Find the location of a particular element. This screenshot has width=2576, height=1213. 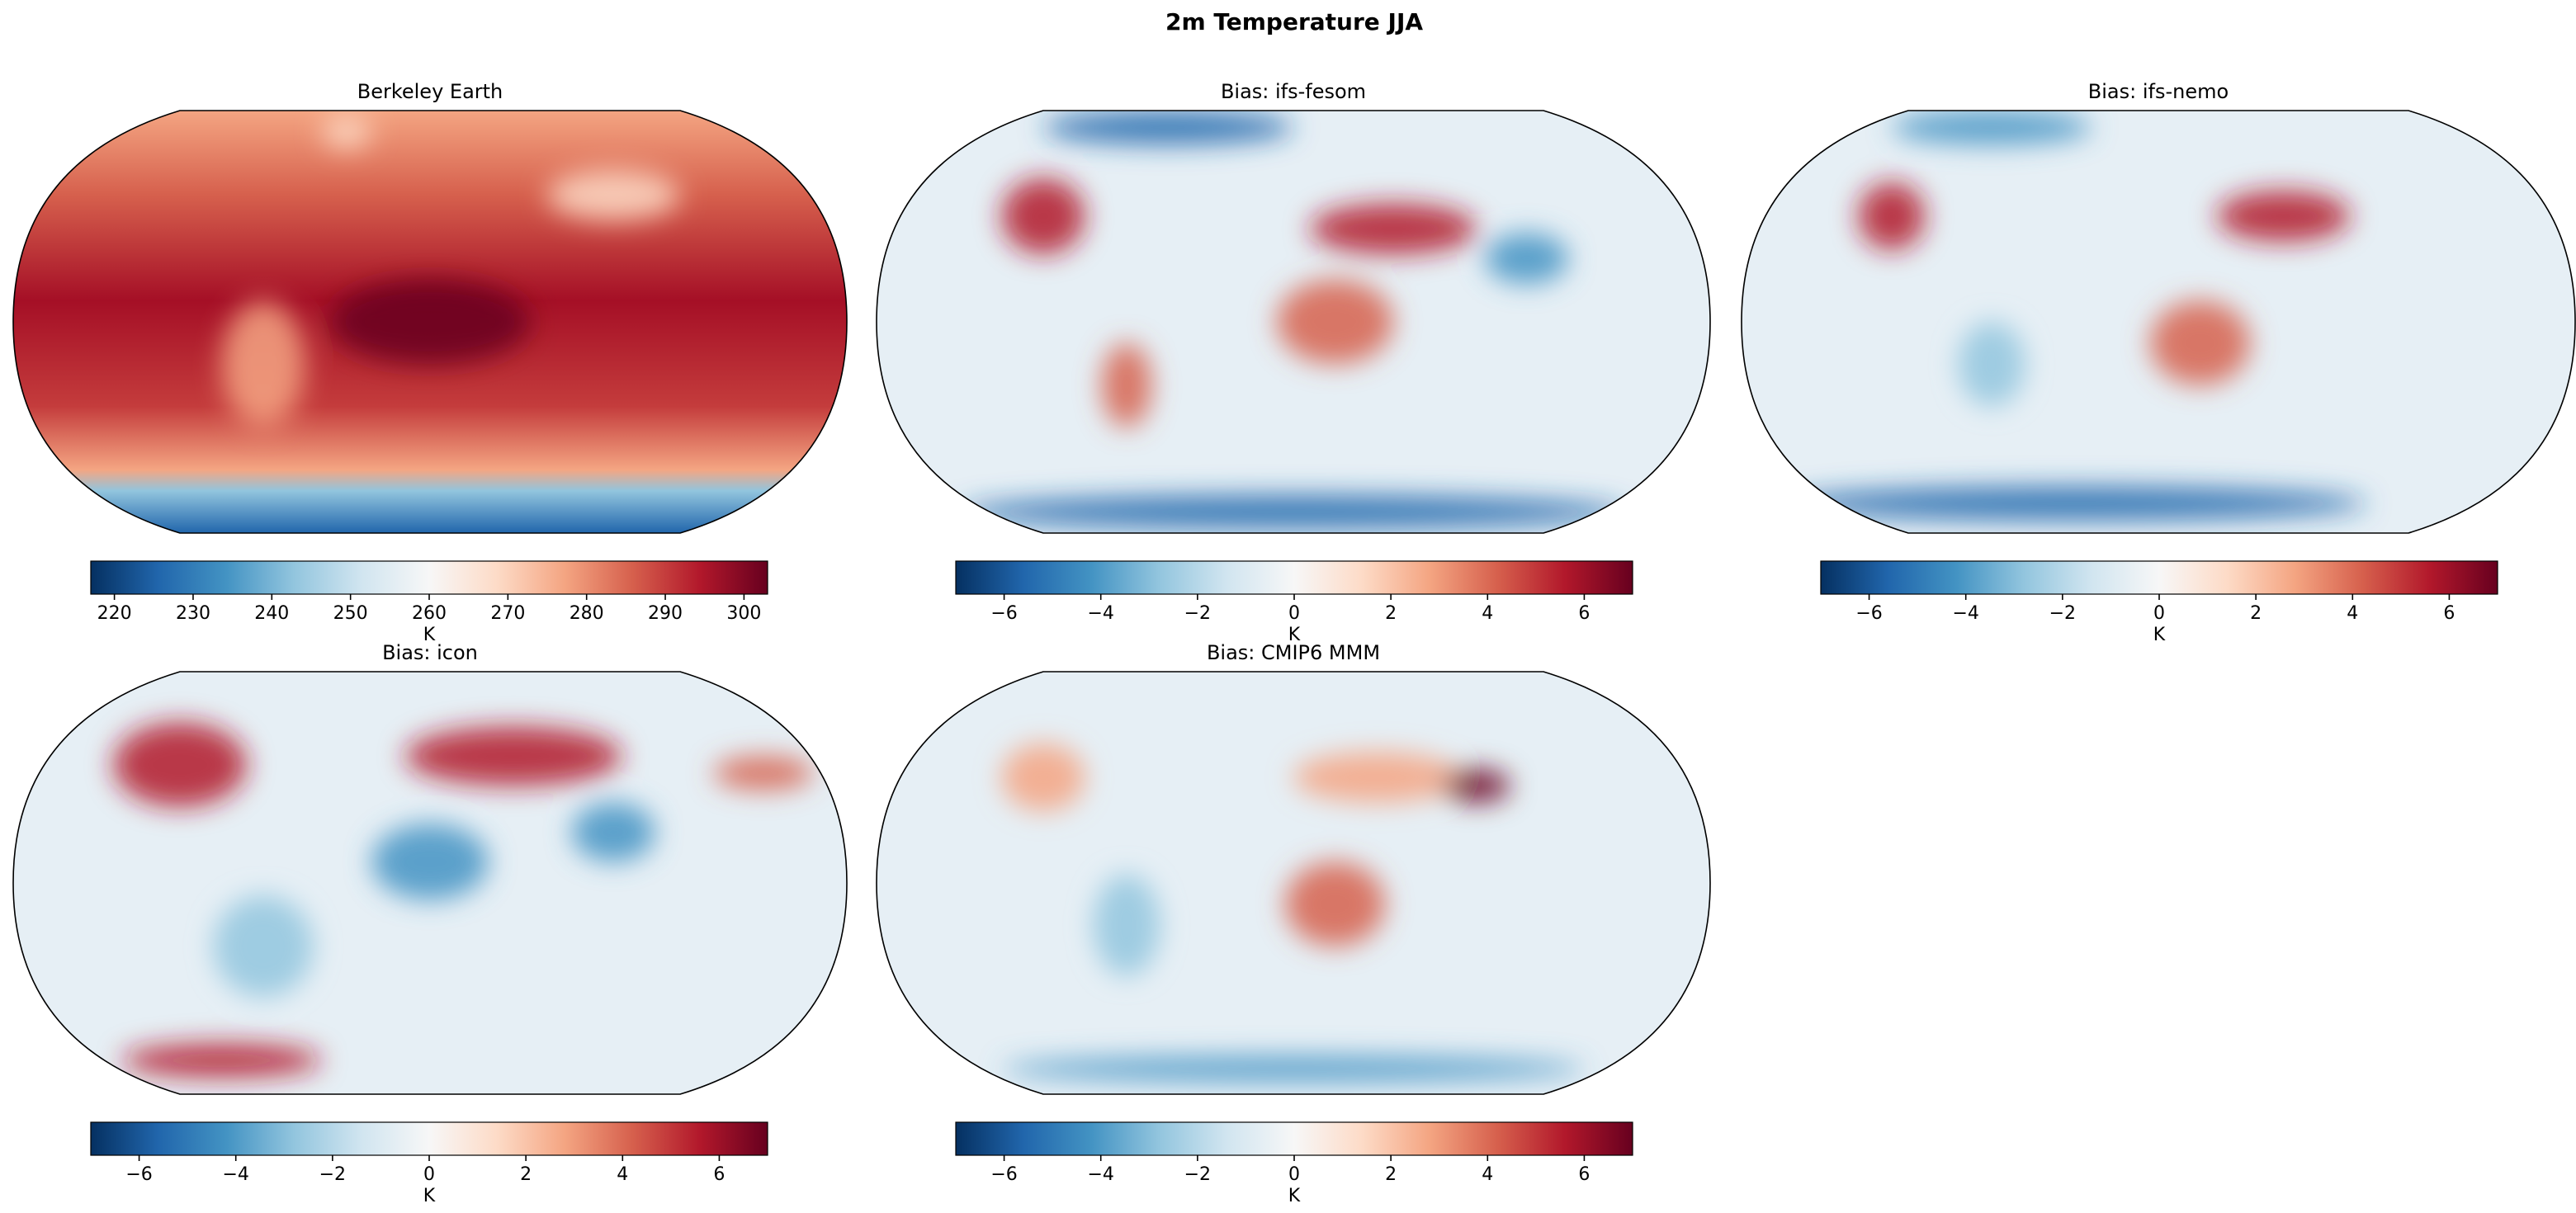

colorbar-tick-label: 240 is located at coordinates (271, 613).